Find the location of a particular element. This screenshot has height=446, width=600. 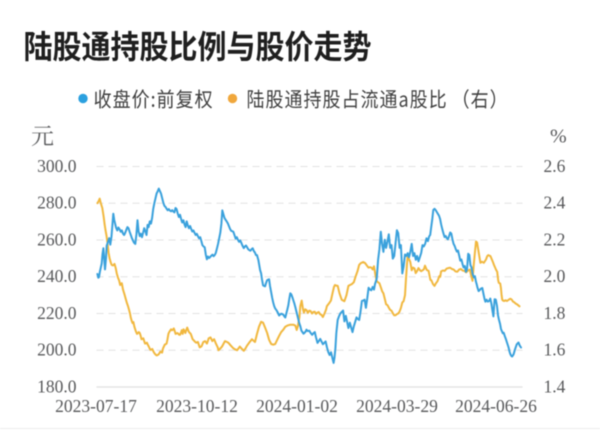

svg-text: 2.0 is located at coordinates (555, 276).